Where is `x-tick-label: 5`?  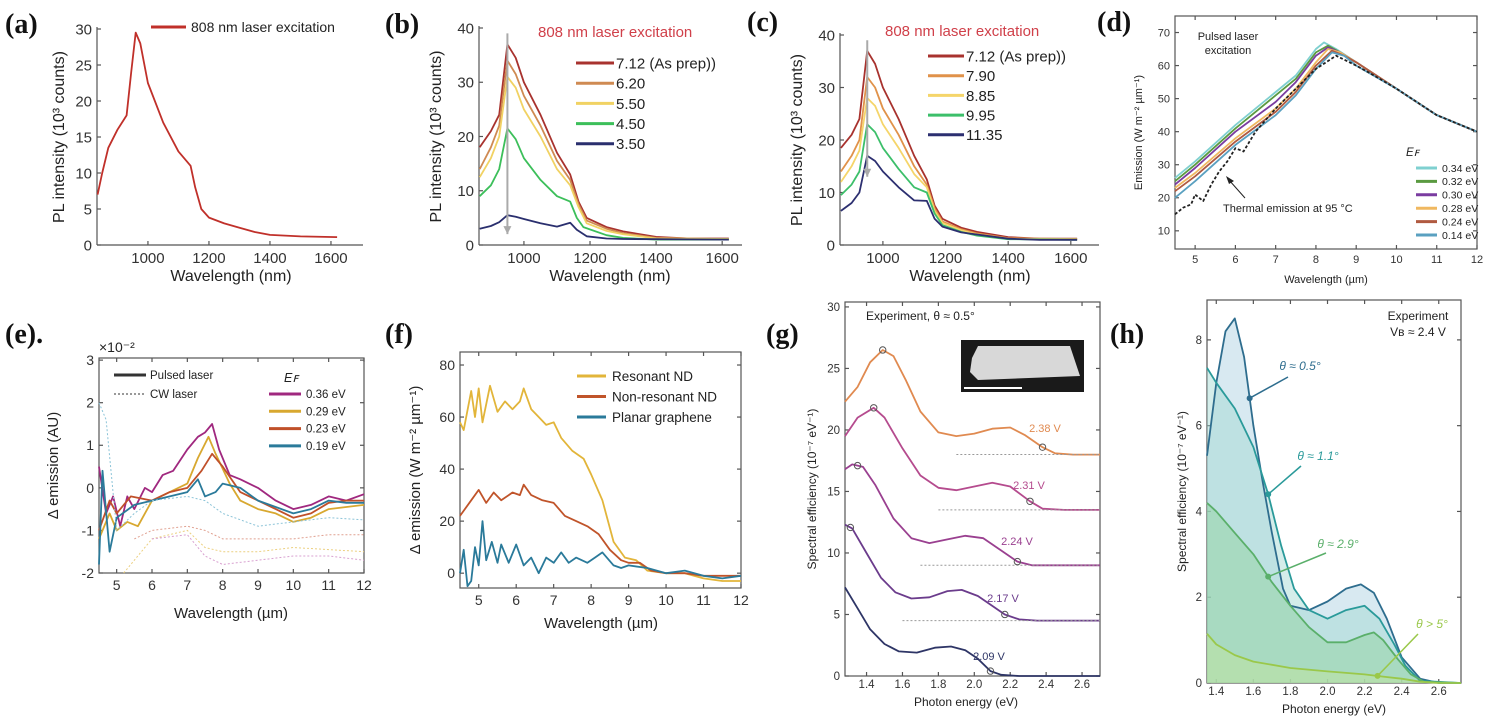 x-tick-label: 5 is located at coordinates (479, 600).